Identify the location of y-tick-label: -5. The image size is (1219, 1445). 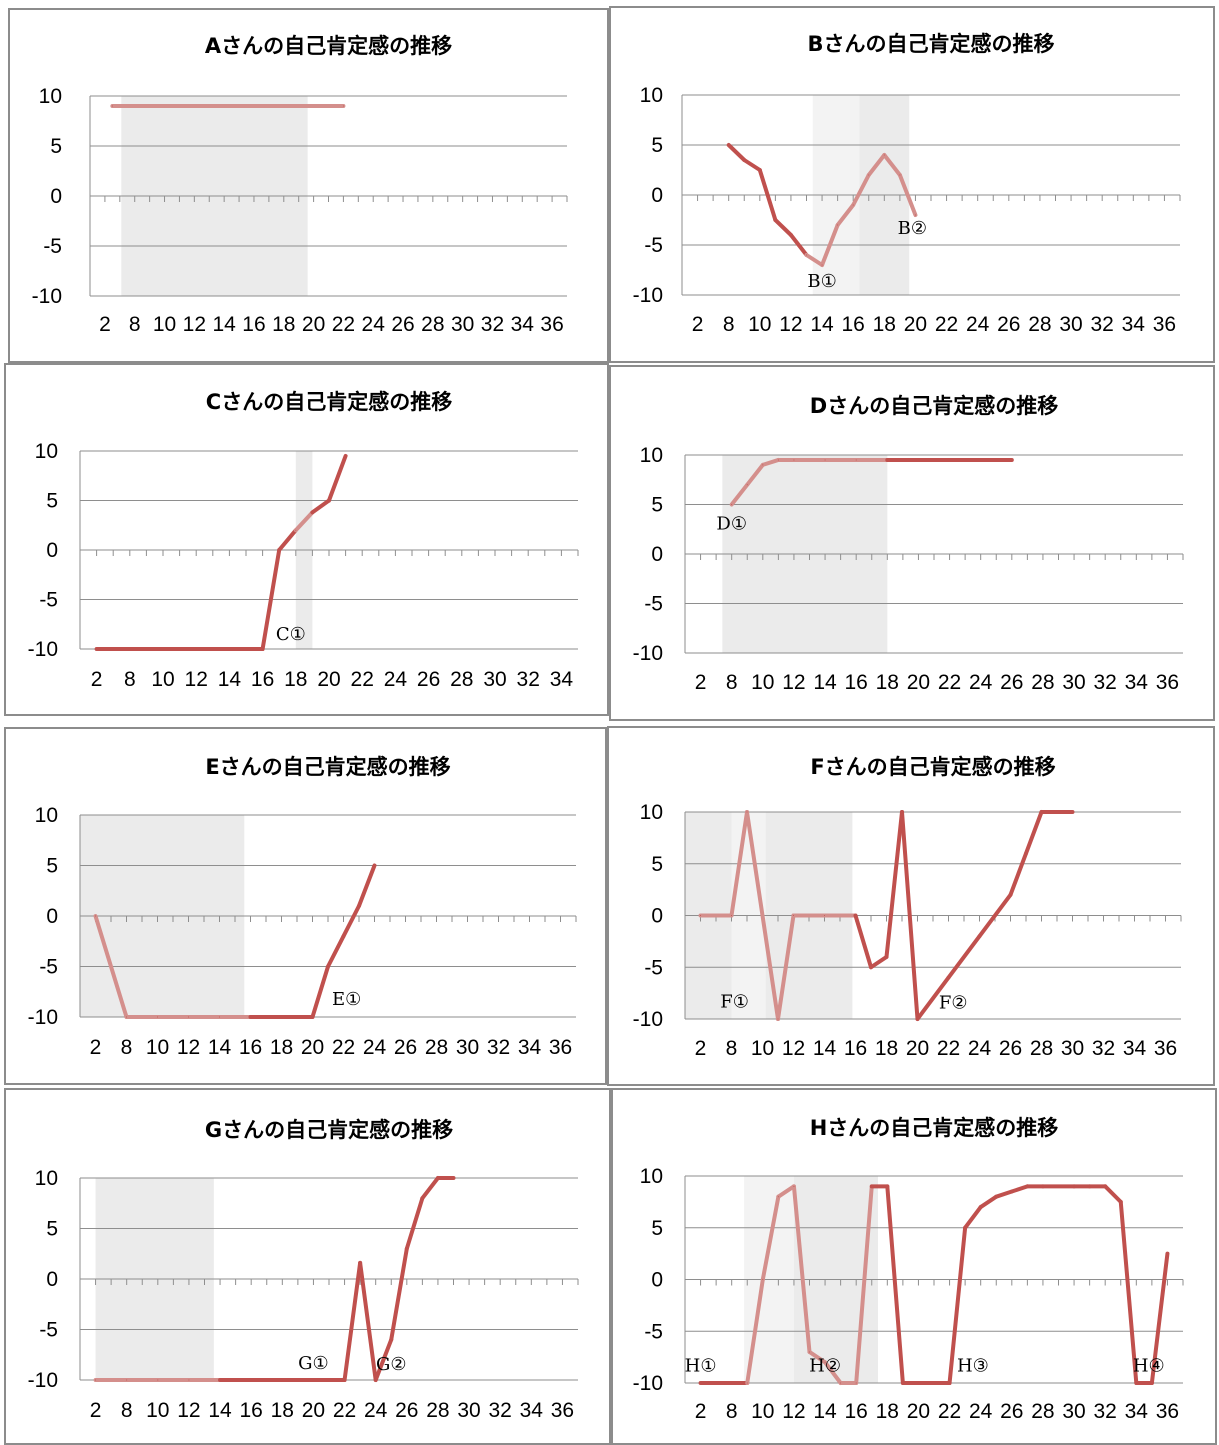
(653, 245).